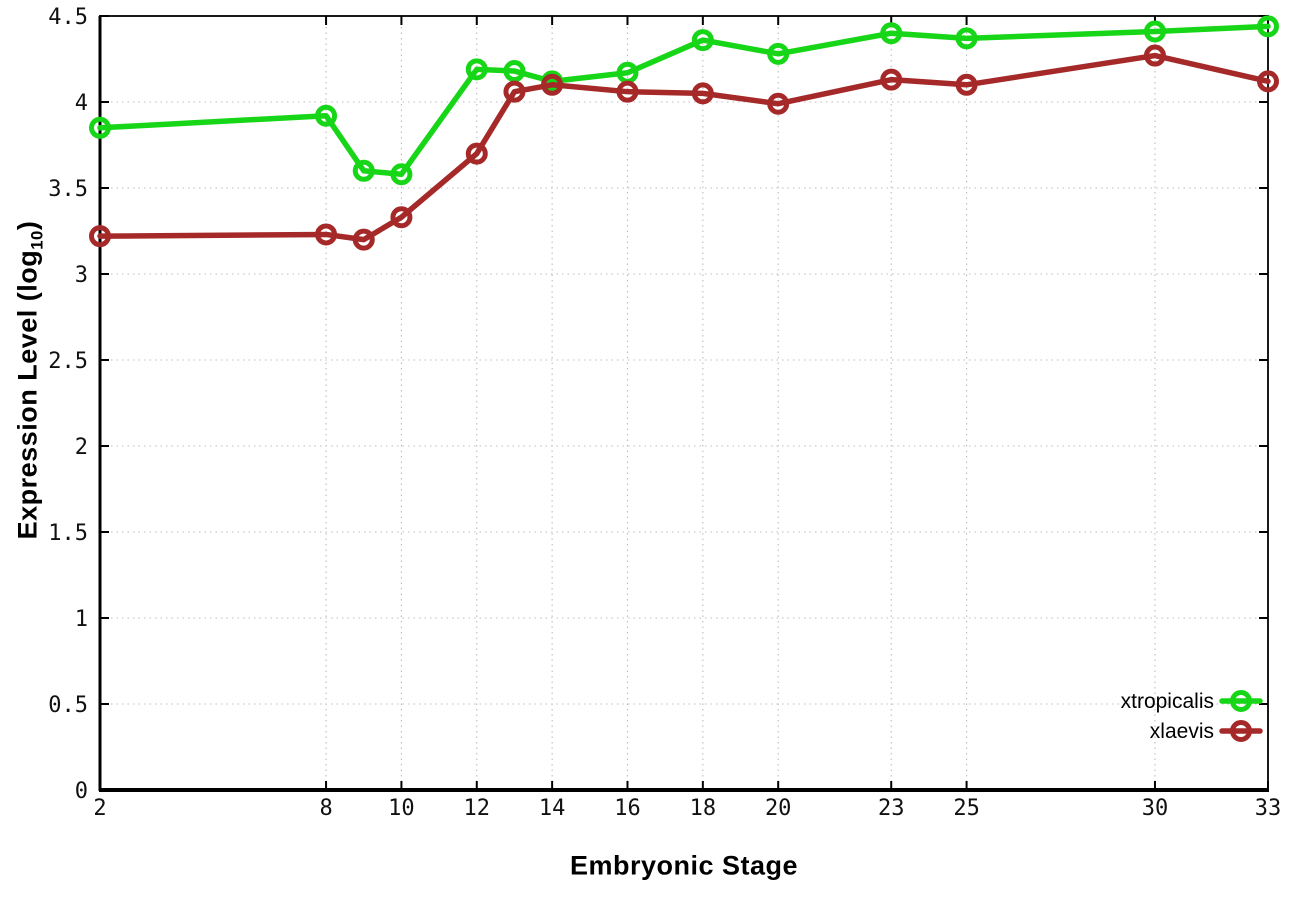 The image size is (1296, 907). I want to click on legend-label-xtropicalis: xtropicalis, so click(1167, 701).